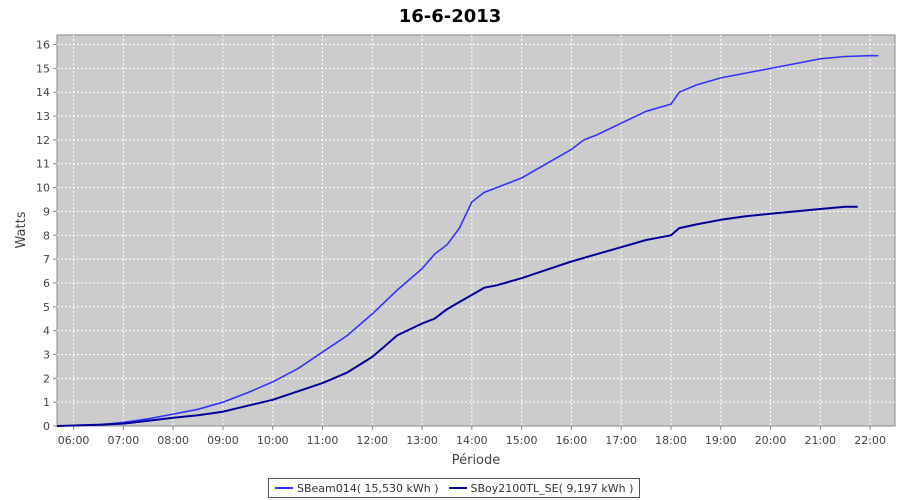 The image size is (900, 500). I want to click on legend-label-series-2: SBoy2100TL_SE( 9,197 kWh ), so click(552, 488).